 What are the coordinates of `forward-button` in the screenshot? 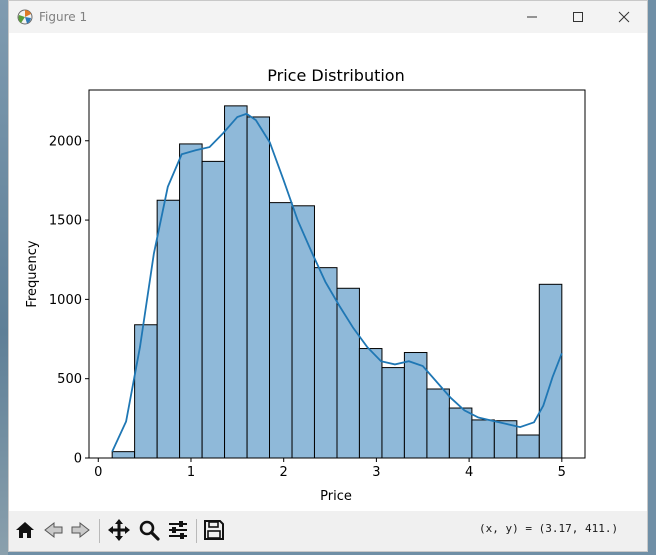 It's located at (81, 530).